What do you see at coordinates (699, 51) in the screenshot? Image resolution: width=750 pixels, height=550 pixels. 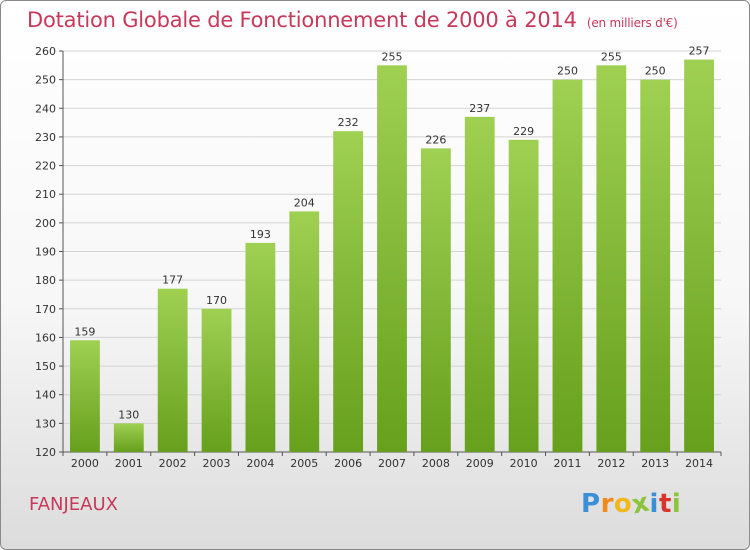 I see `value-label-2014: 257` at bounding box center [699, 51].